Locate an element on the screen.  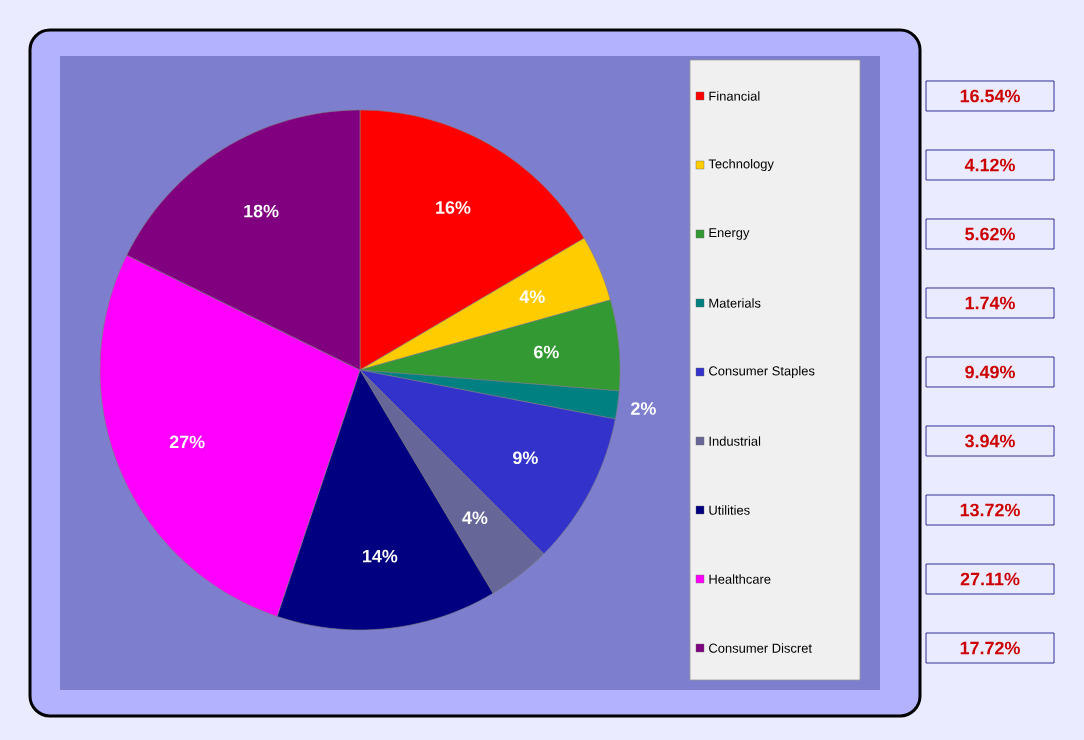
data-label: 1.74% is located at coordinates (990, 303).